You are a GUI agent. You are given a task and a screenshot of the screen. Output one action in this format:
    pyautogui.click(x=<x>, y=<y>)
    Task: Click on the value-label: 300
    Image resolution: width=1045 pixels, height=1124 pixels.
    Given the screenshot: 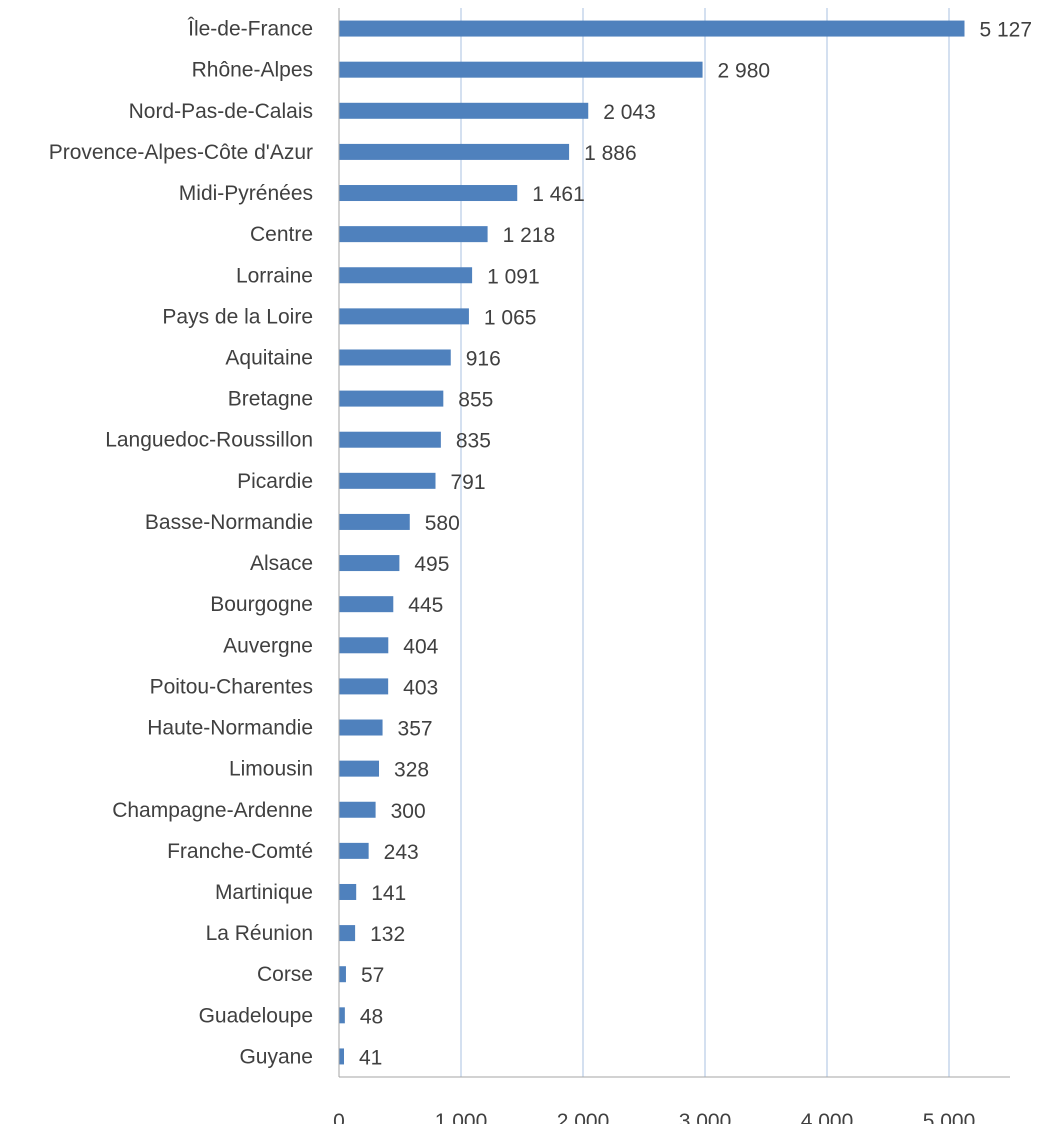 What is the action you would take?
    pyautogui.click(x=408, y=811)
    